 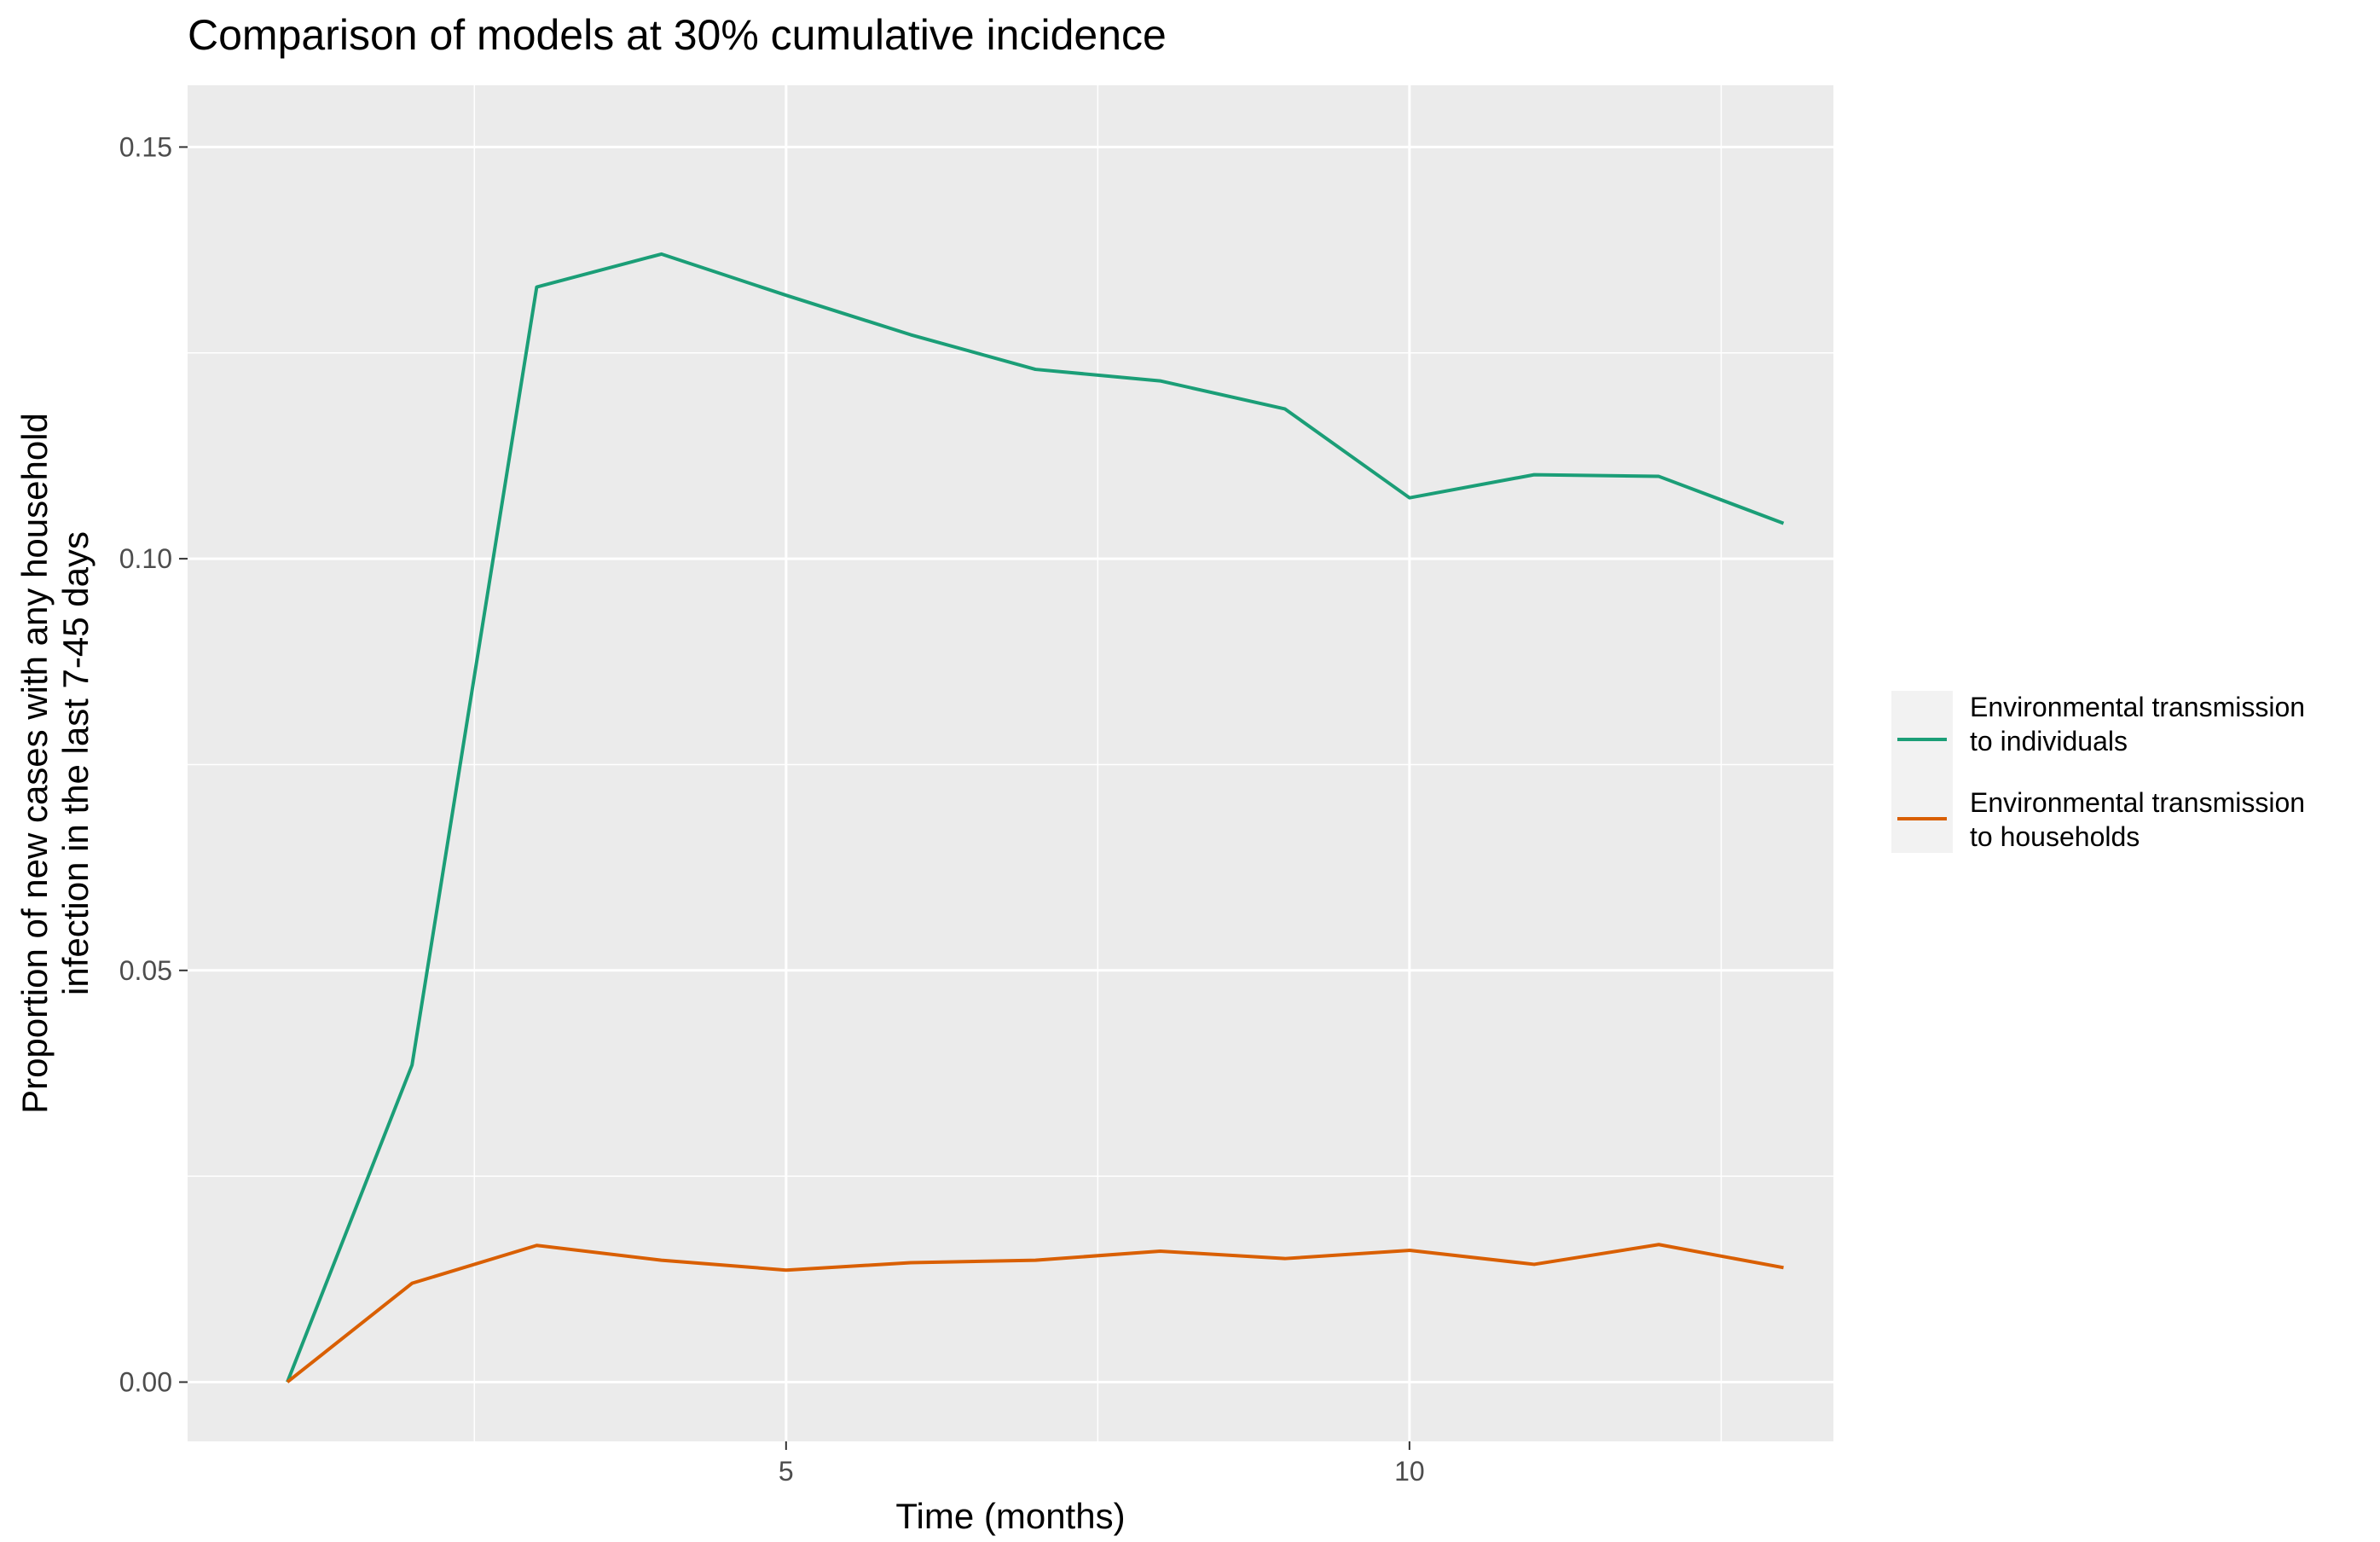 I want to click on y-tick-label: 0.15, so click(x=145, y=146).